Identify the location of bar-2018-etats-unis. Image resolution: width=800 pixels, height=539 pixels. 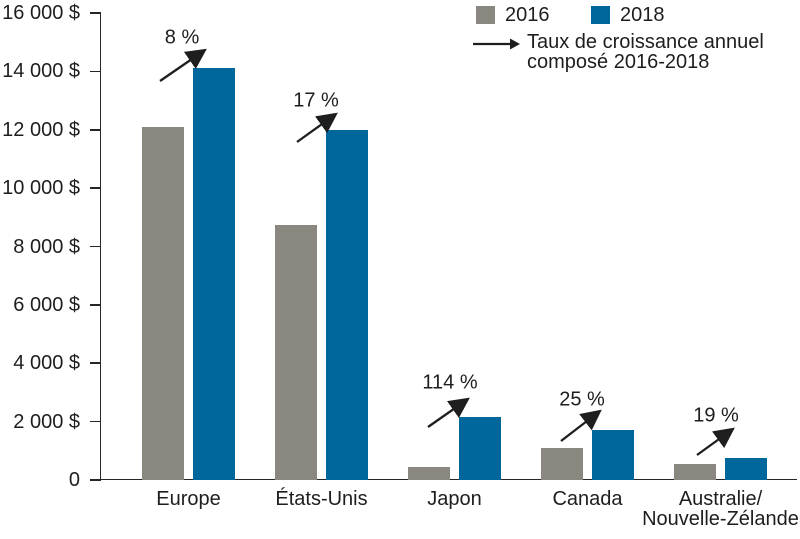
(347, 304).